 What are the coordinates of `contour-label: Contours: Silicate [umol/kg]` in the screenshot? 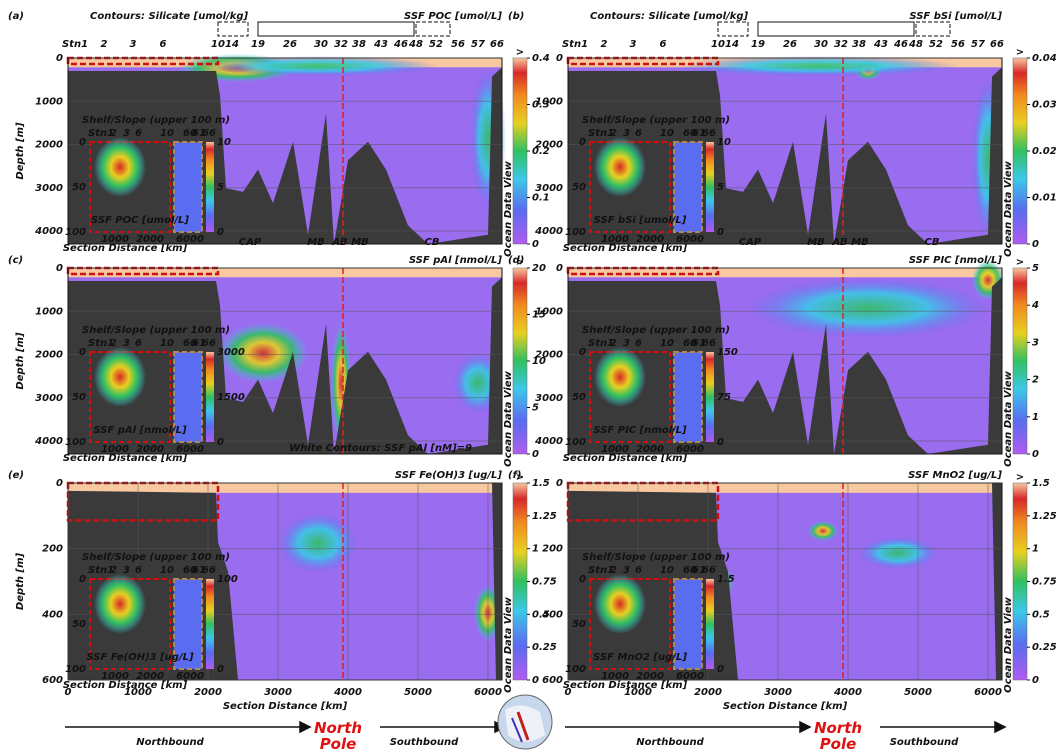 It's located at (669, 16).